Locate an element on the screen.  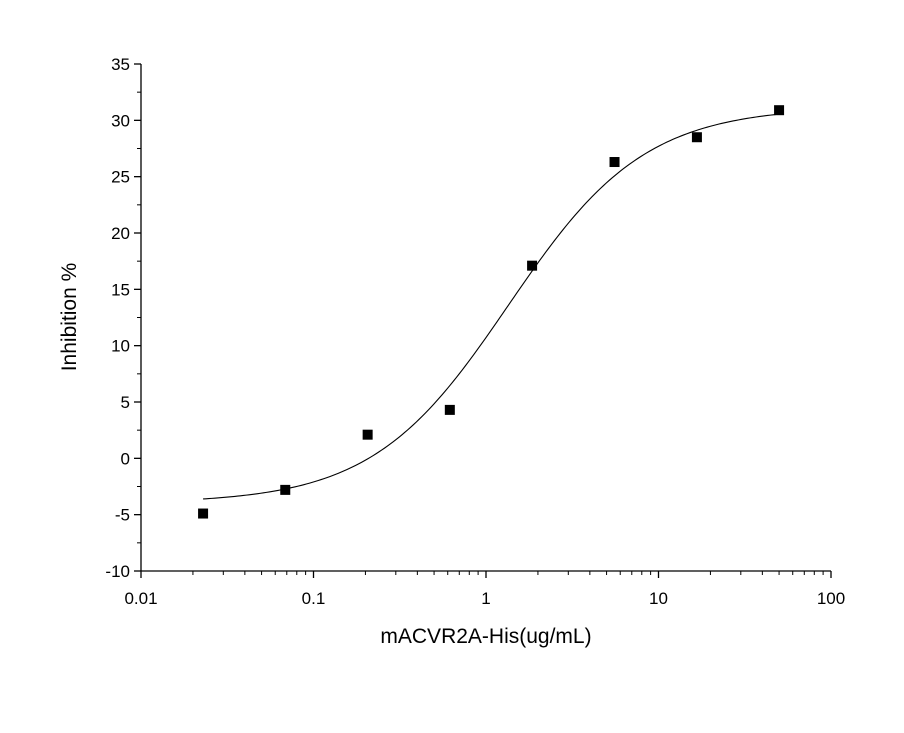
y-tick-label: 0 is located at coordinates (125, 458).